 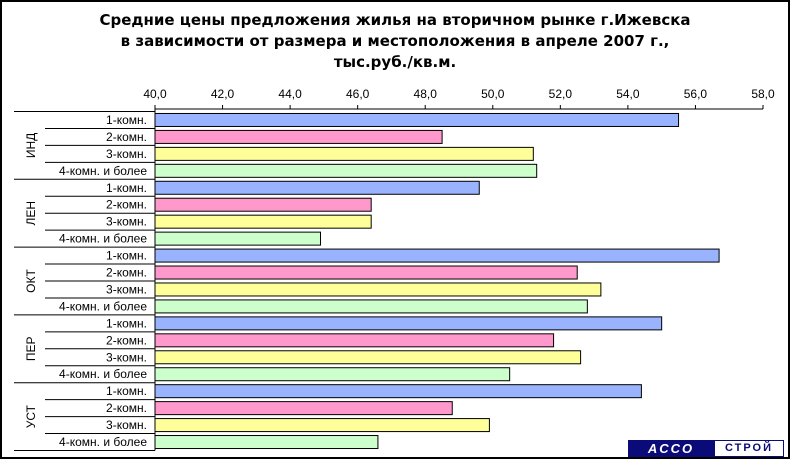 I want to click on logo-part-stroy: СТРОЙ, so click(x=749, y=448).